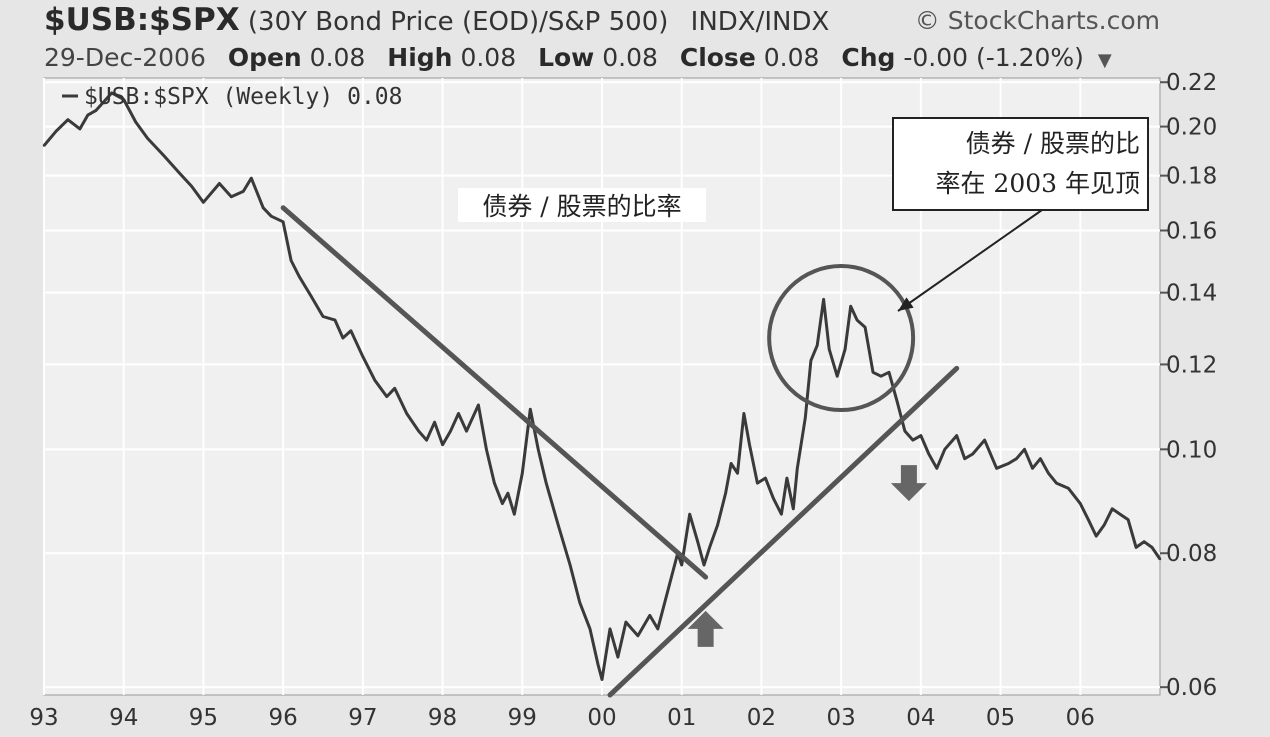 The image size is (1270, 737). Describe the element at coordinates (1191, 177) in the screenshot. I see `y-tick-label: 0.18` at that location.